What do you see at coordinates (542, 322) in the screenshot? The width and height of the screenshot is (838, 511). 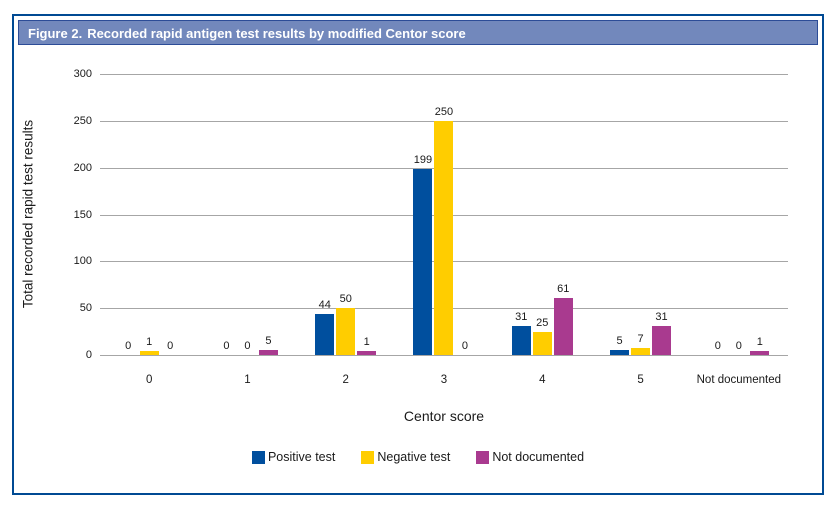 I see `data-label: 25` at bounding box center [542, 322].